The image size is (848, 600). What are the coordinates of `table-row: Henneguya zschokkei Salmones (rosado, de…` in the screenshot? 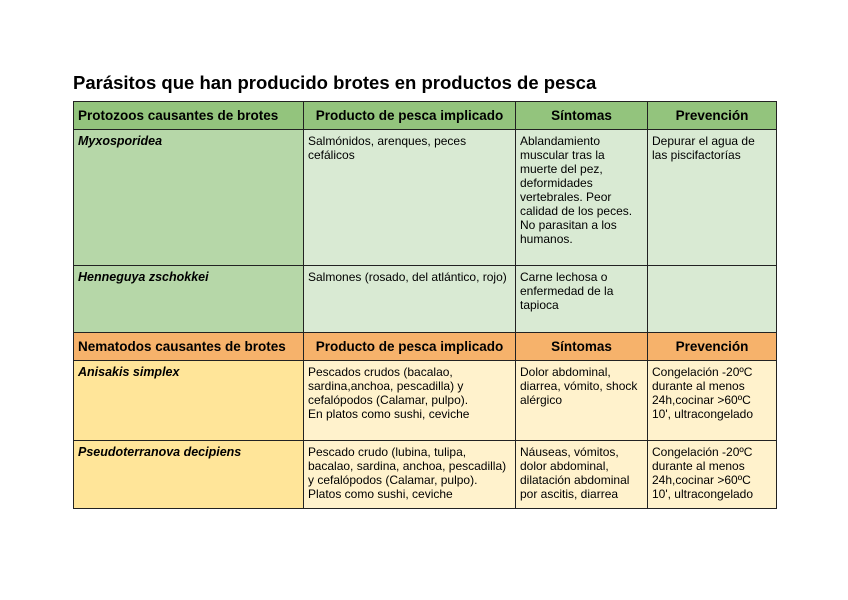 It's located at (425, 299).